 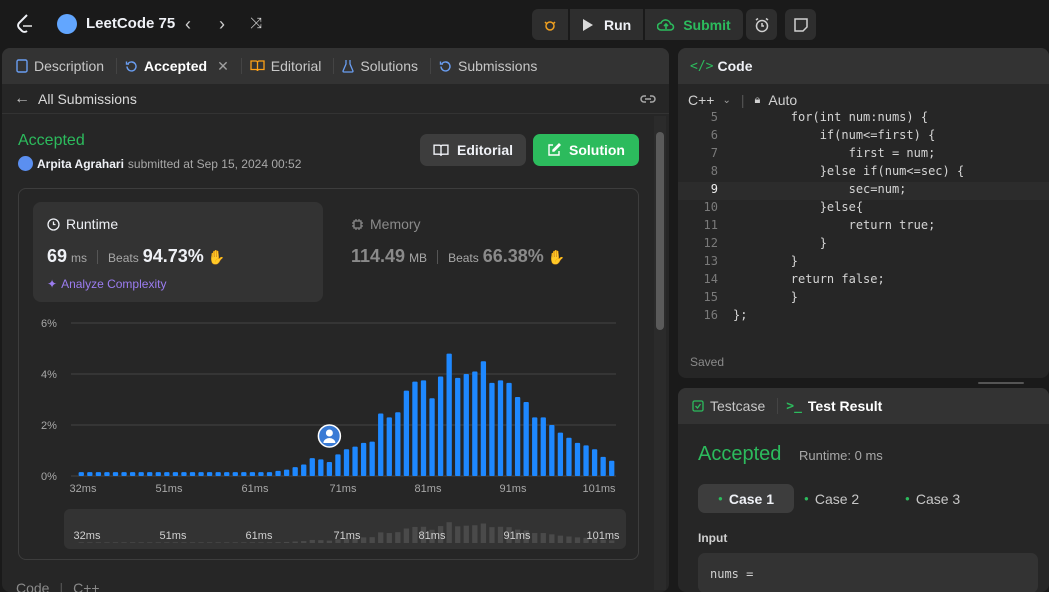 What do you see at coordinates (22, 98) in the screenshot?
I see `back-arrow-icon: ←` at bounding box center [22, 98].